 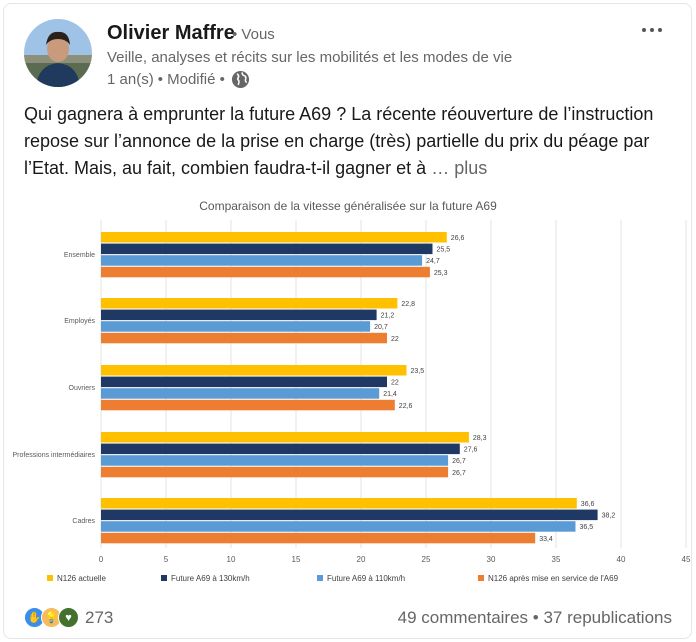 I want to click on legend-label: N126 actuelle, so click(x=81, y=578).